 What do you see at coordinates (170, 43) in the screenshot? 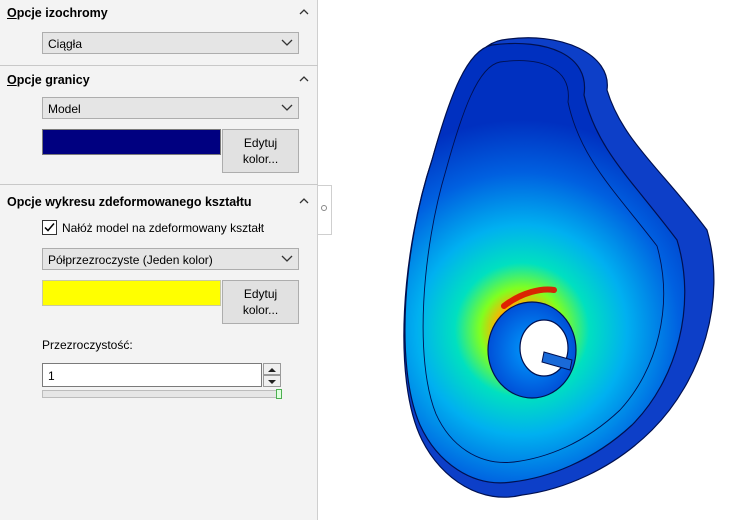
I see `isochrome-type-select: Ciągła` at bounding box center [170, 43].